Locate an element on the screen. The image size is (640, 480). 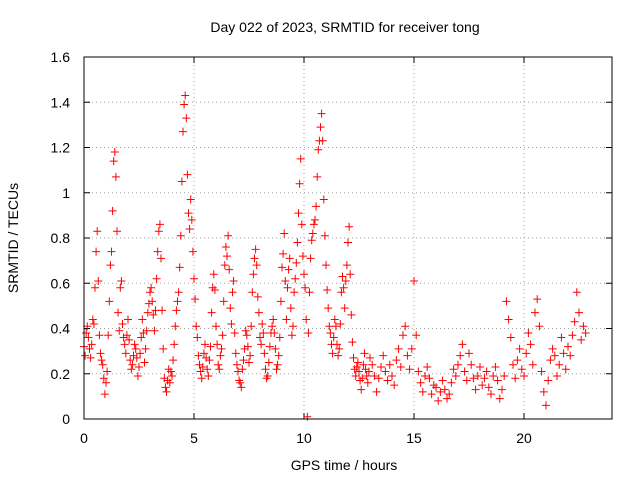
x-tick-label: 5 is located at coordinates (194, 438).